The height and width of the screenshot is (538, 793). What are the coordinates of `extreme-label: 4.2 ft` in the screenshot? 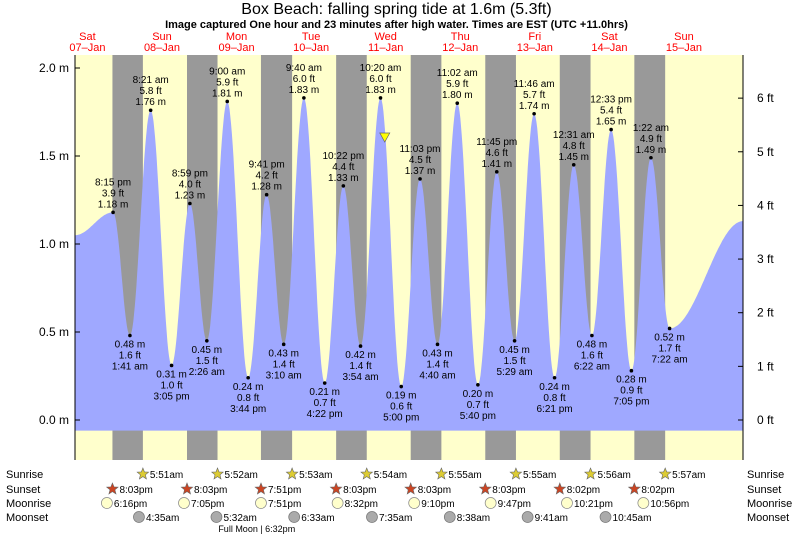 It's located at (267, 176).